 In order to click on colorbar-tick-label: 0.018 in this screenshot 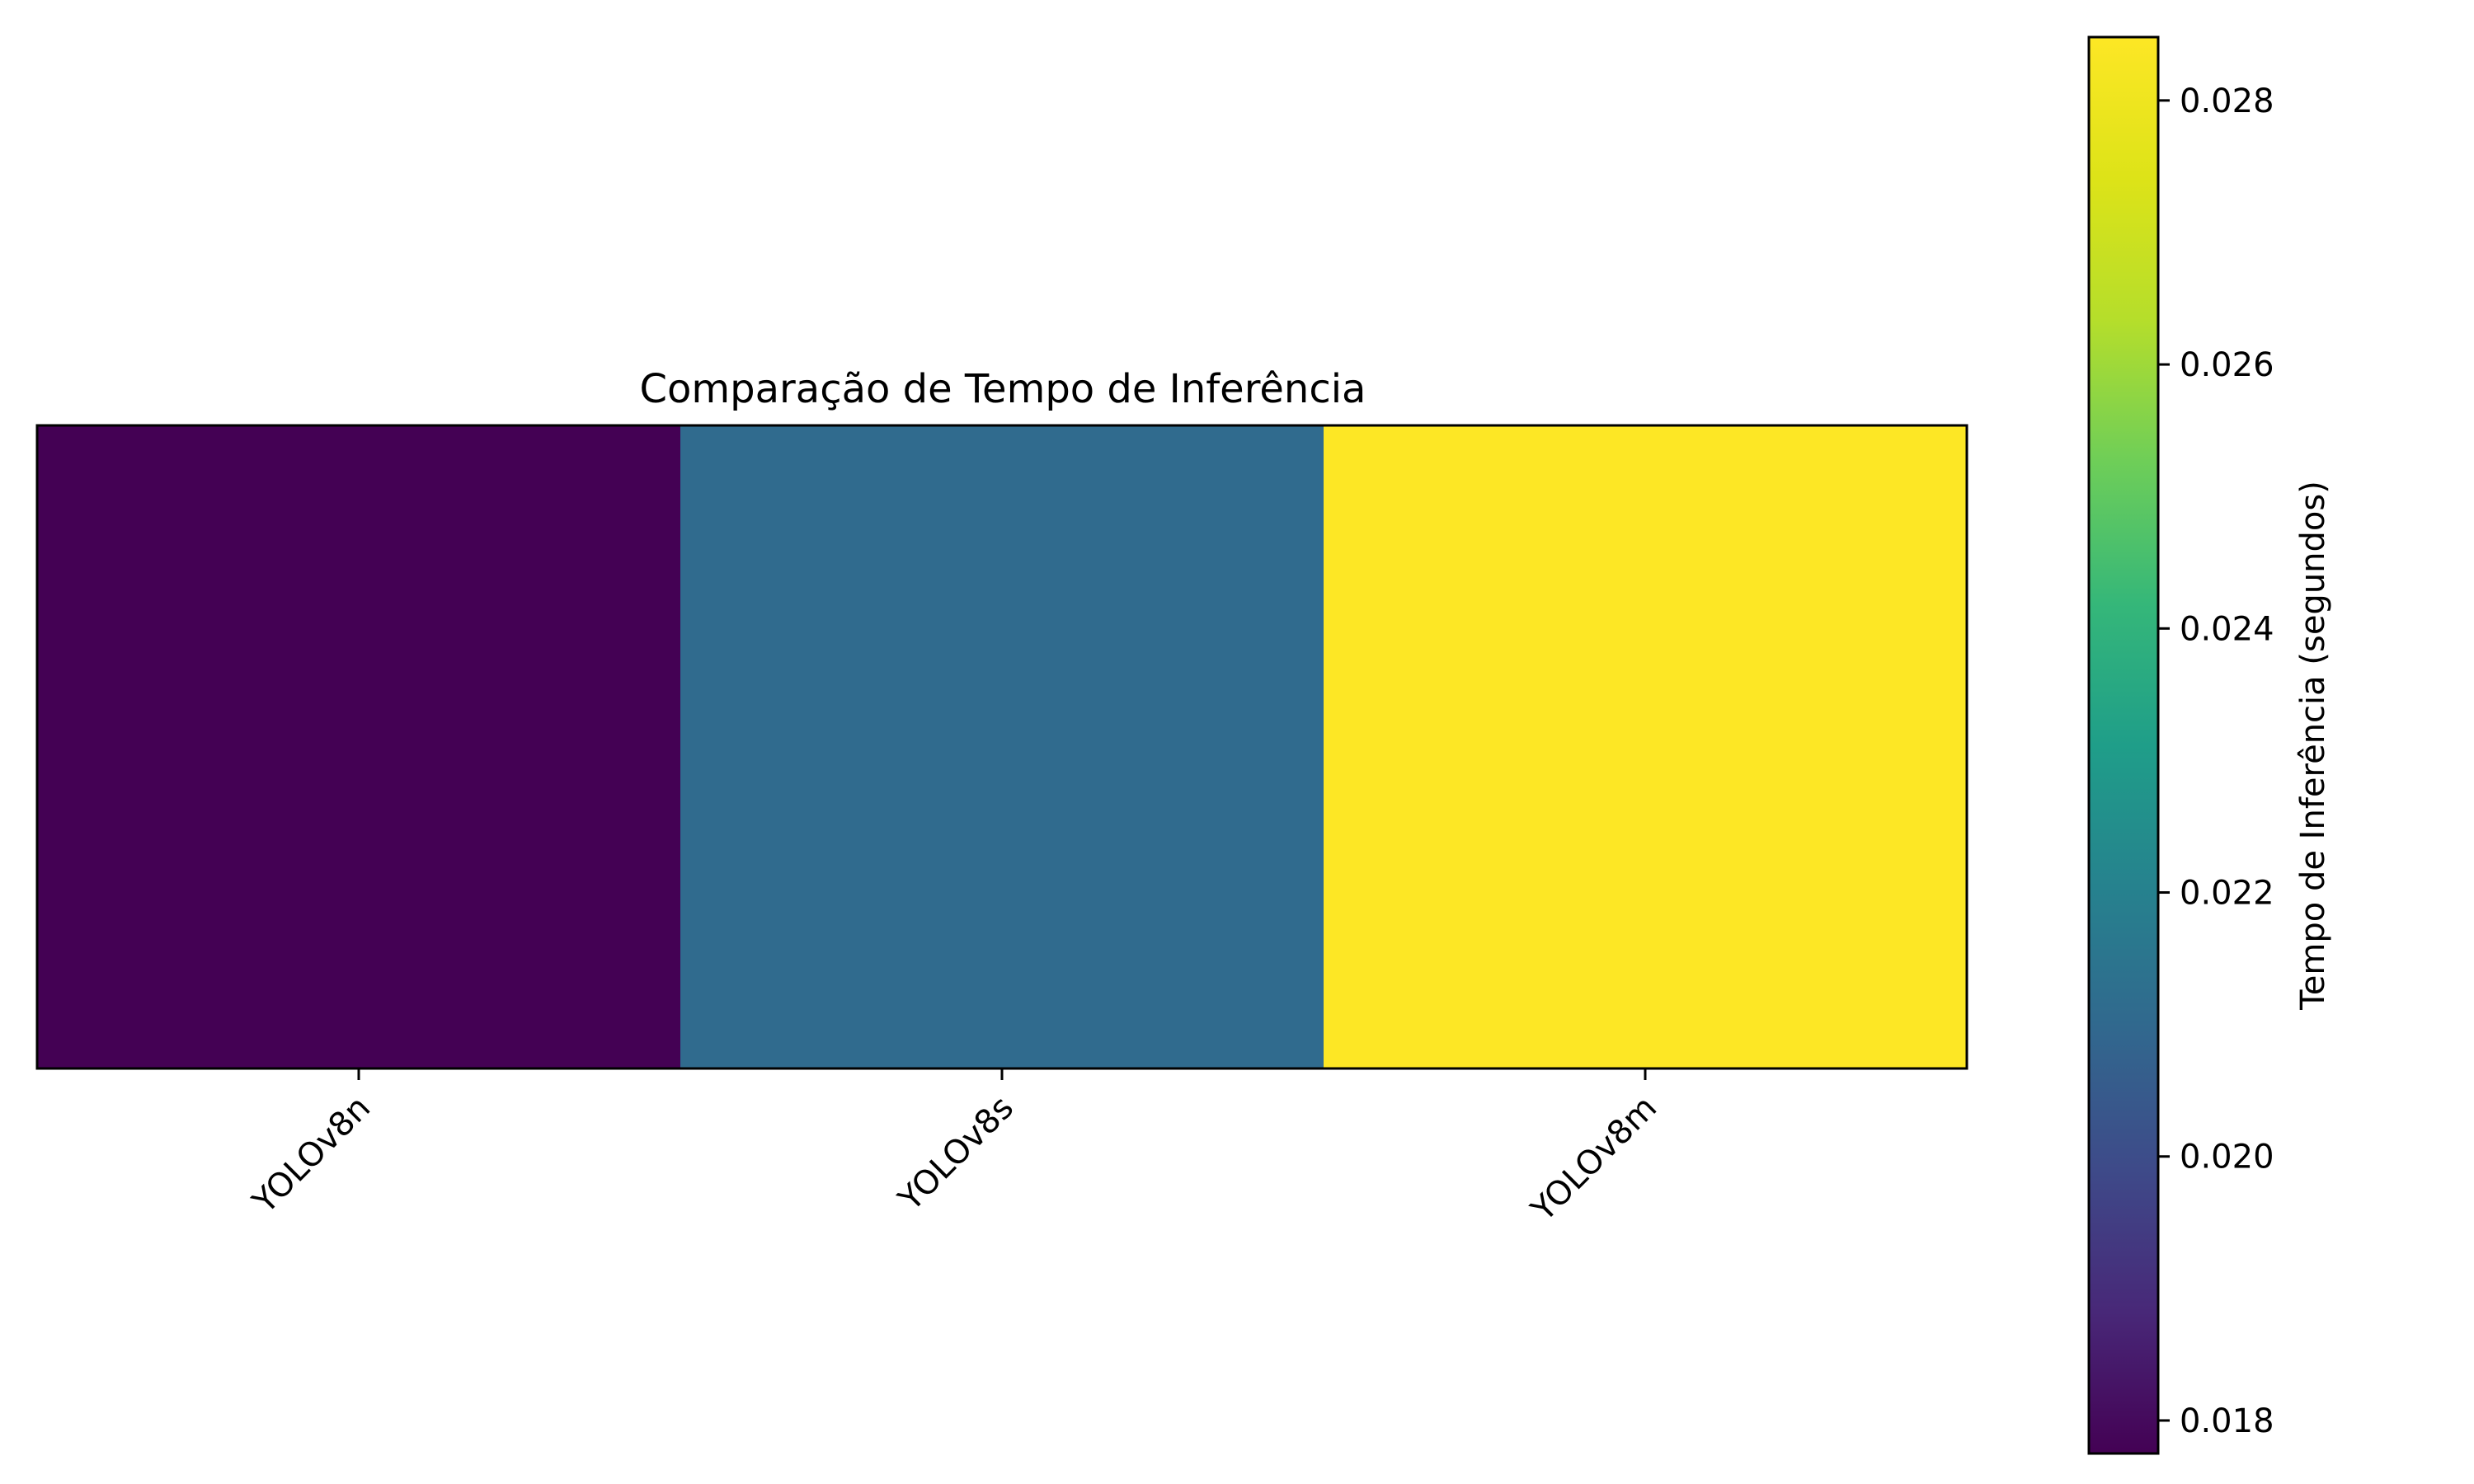, I will do `click(2227, 1421)`.